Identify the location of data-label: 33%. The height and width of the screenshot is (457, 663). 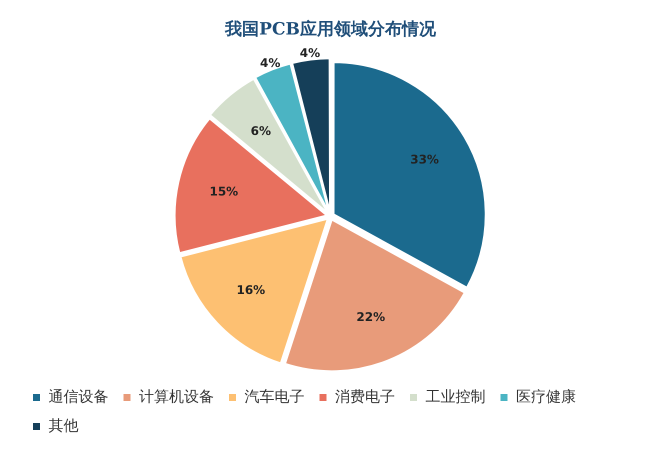
(424, 159).